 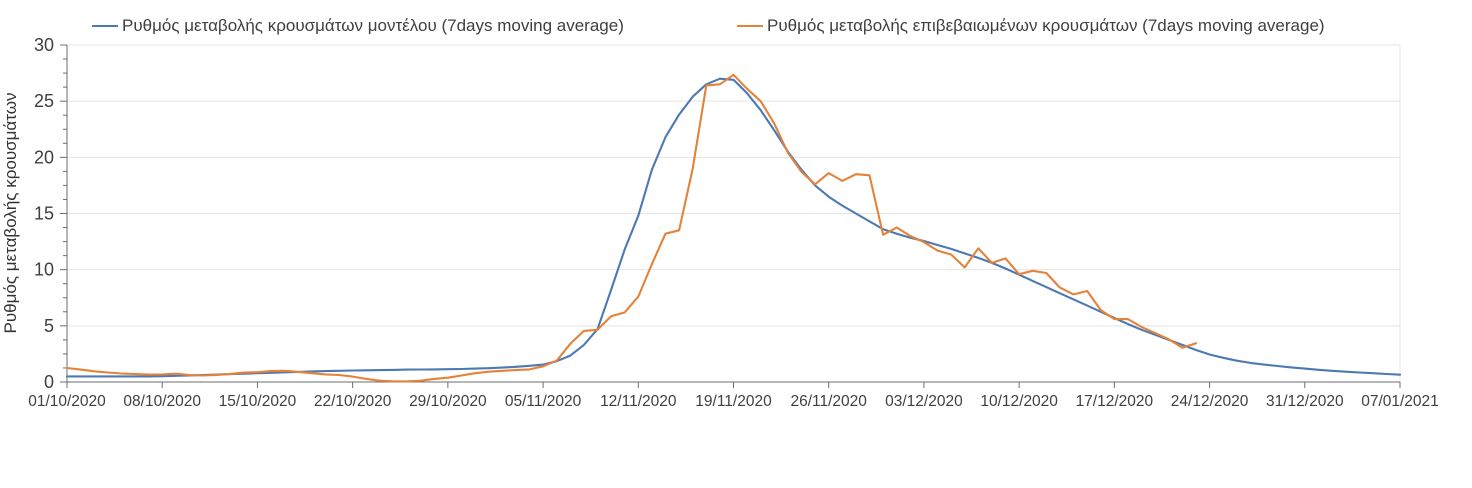 What do you see at coordinates (258, 401) in the screenshot?
I see `x-tick-label: 15/10/2020` at bounding box center [258, 401].